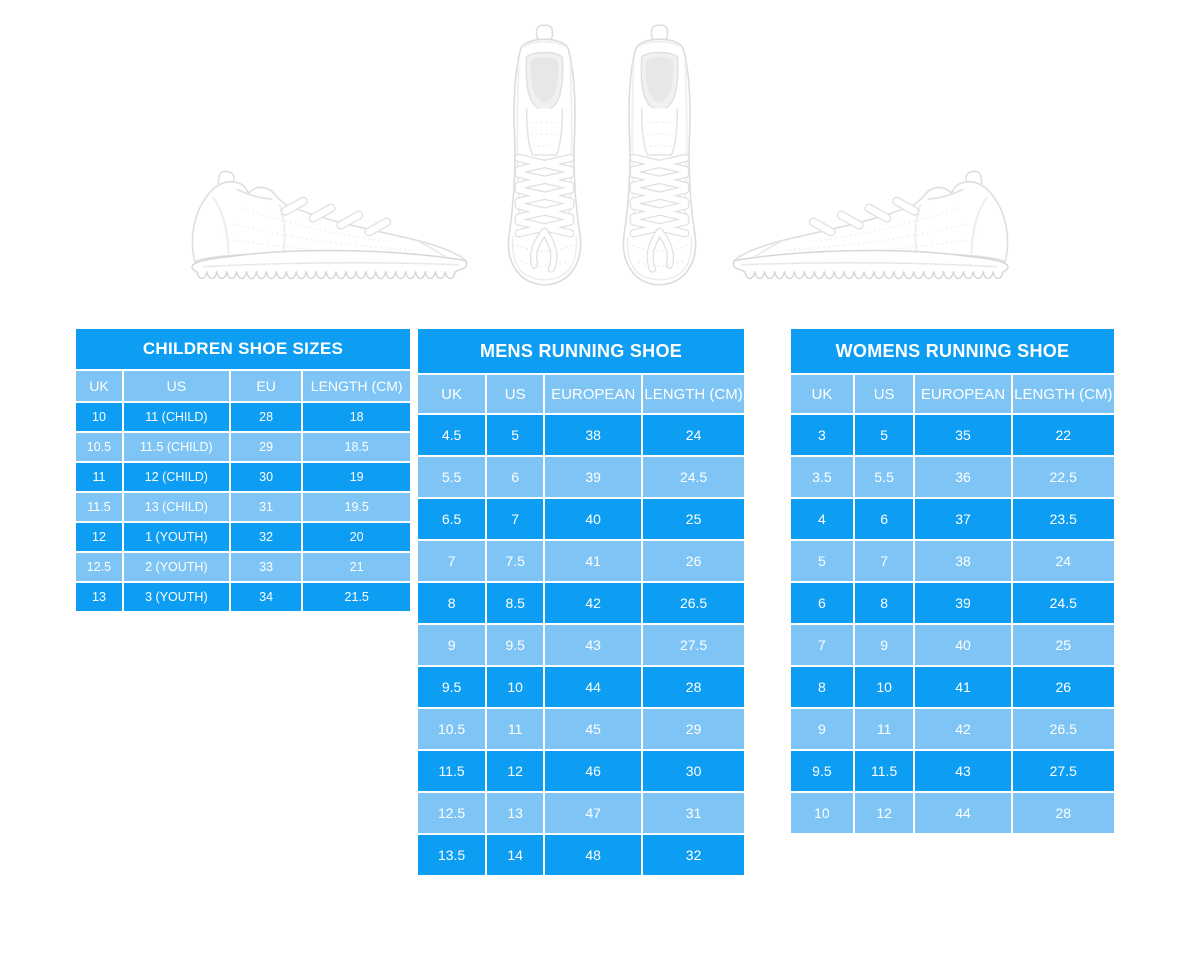  Describe the element at coordinates (99, 447) in the screenshot. I see `size-cell: 10.5` at that location.